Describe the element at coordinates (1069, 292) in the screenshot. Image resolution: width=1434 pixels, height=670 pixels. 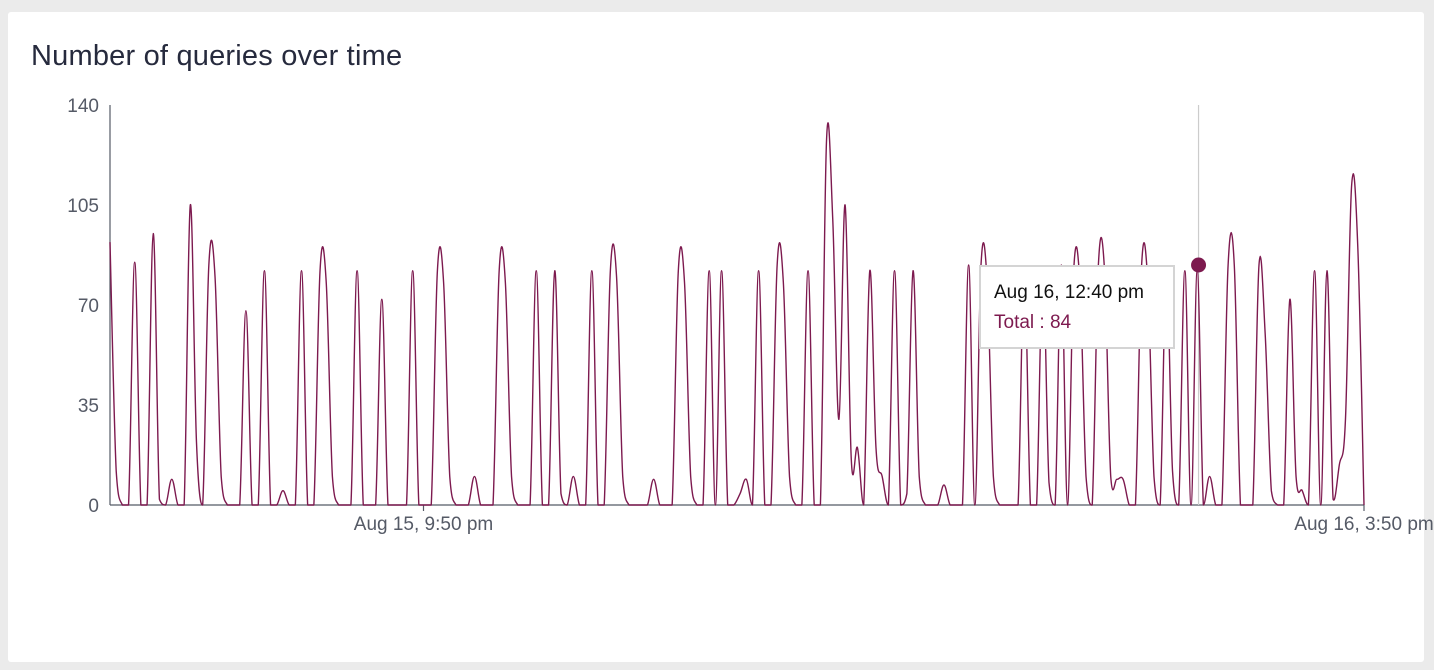
I see `tooltip-date: Aug 16, 12:40 pm` at that location.